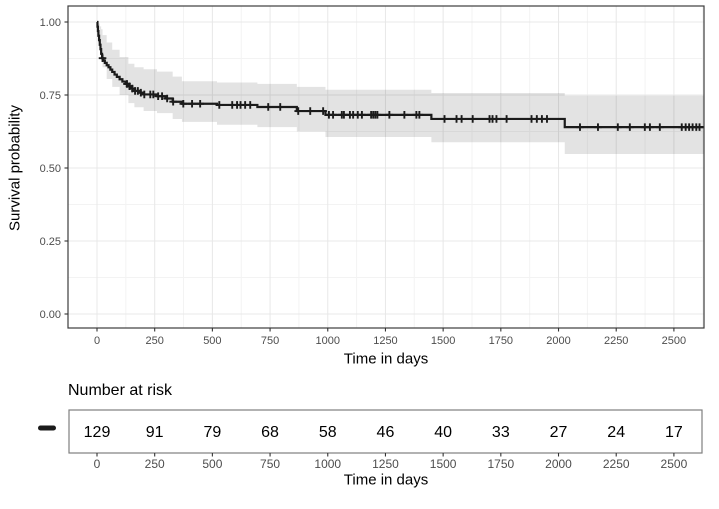  I want to click on risk-count: 24, so click(616, 432).